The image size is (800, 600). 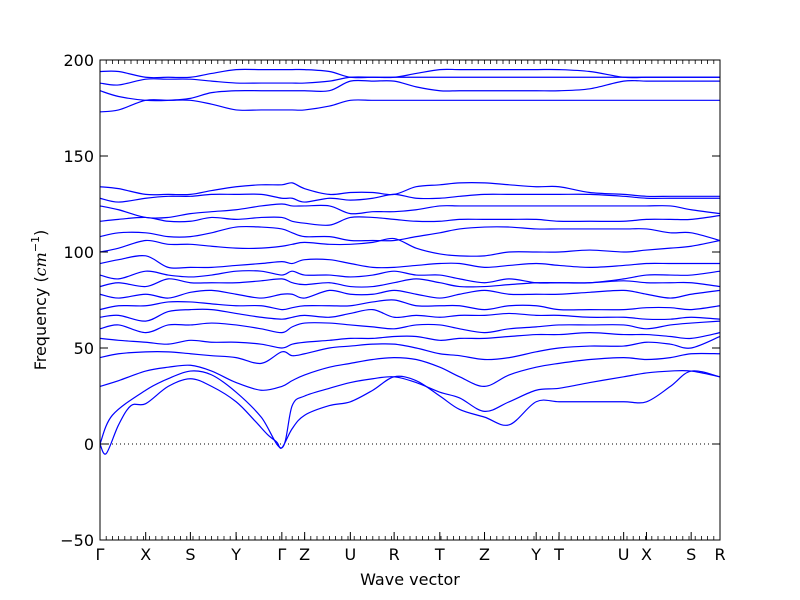 What do you see at coordinates (40, 323) in the screenshot?
I see `y-axis-label-prefix: Frequency (` at bounding box center [40, 323].